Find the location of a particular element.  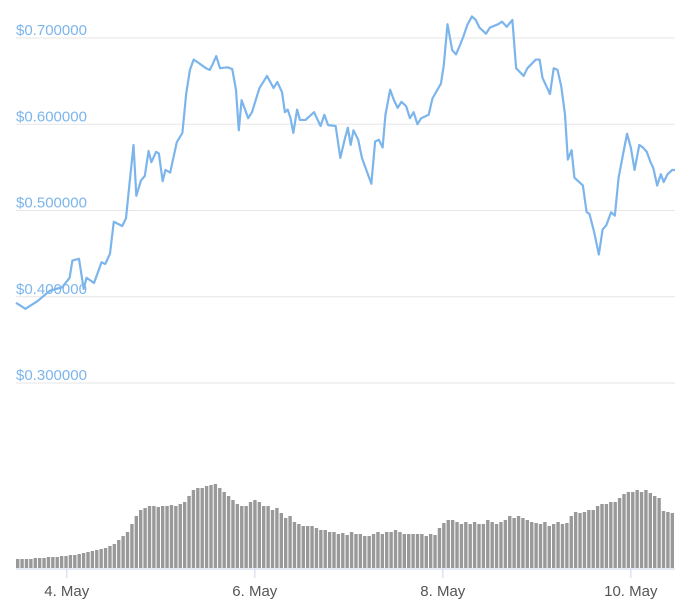

y-tick-label: $0.600000 is located at coordinates (51, 116).